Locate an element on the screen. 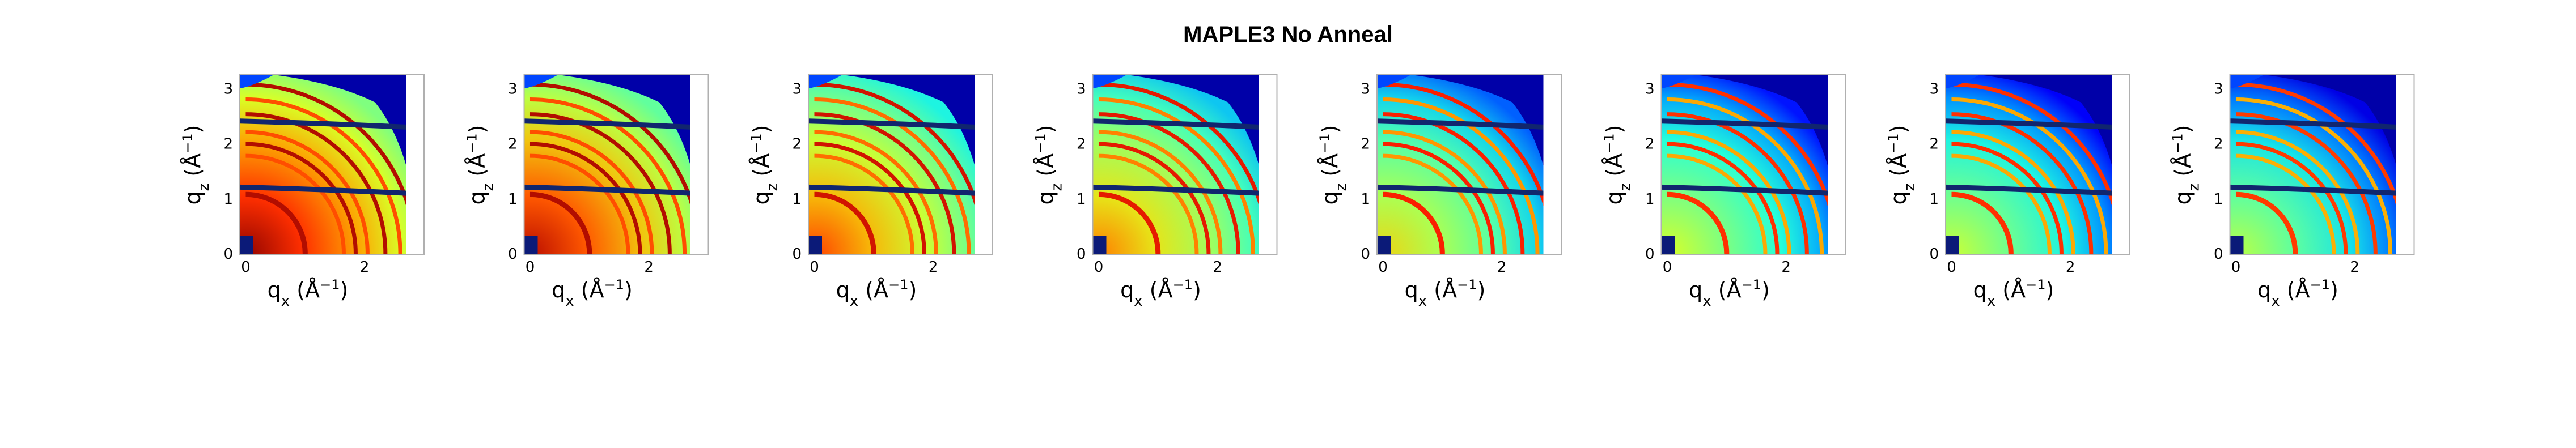 This screenshot has height=448, width=2576. panel-1: 0 2 0 1 2 3 qx (Å−1) qz (Å−1) is located at coordinates (302, 192).